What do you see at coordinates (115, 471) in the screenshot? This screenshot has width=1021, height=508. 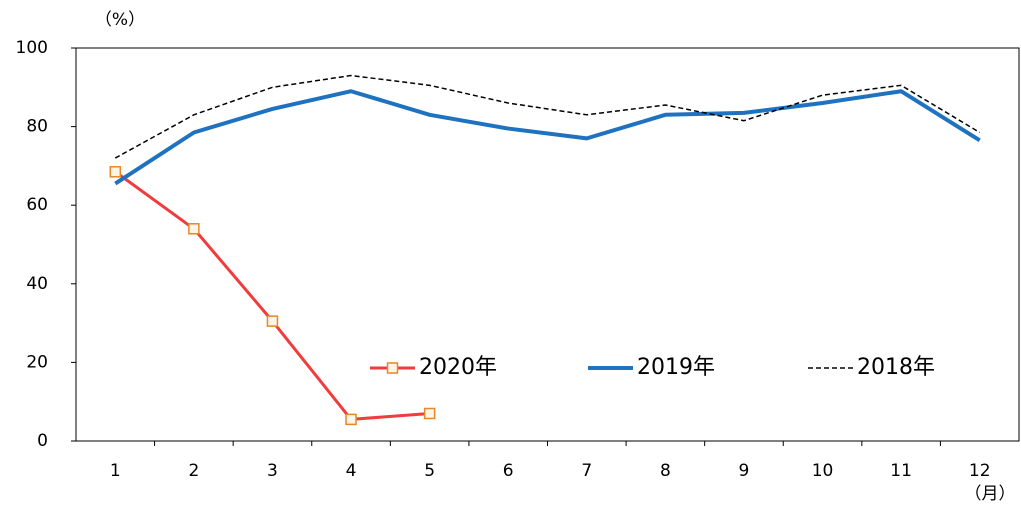 I see `x-tick-label: 1` at bounding box center [115, 471].